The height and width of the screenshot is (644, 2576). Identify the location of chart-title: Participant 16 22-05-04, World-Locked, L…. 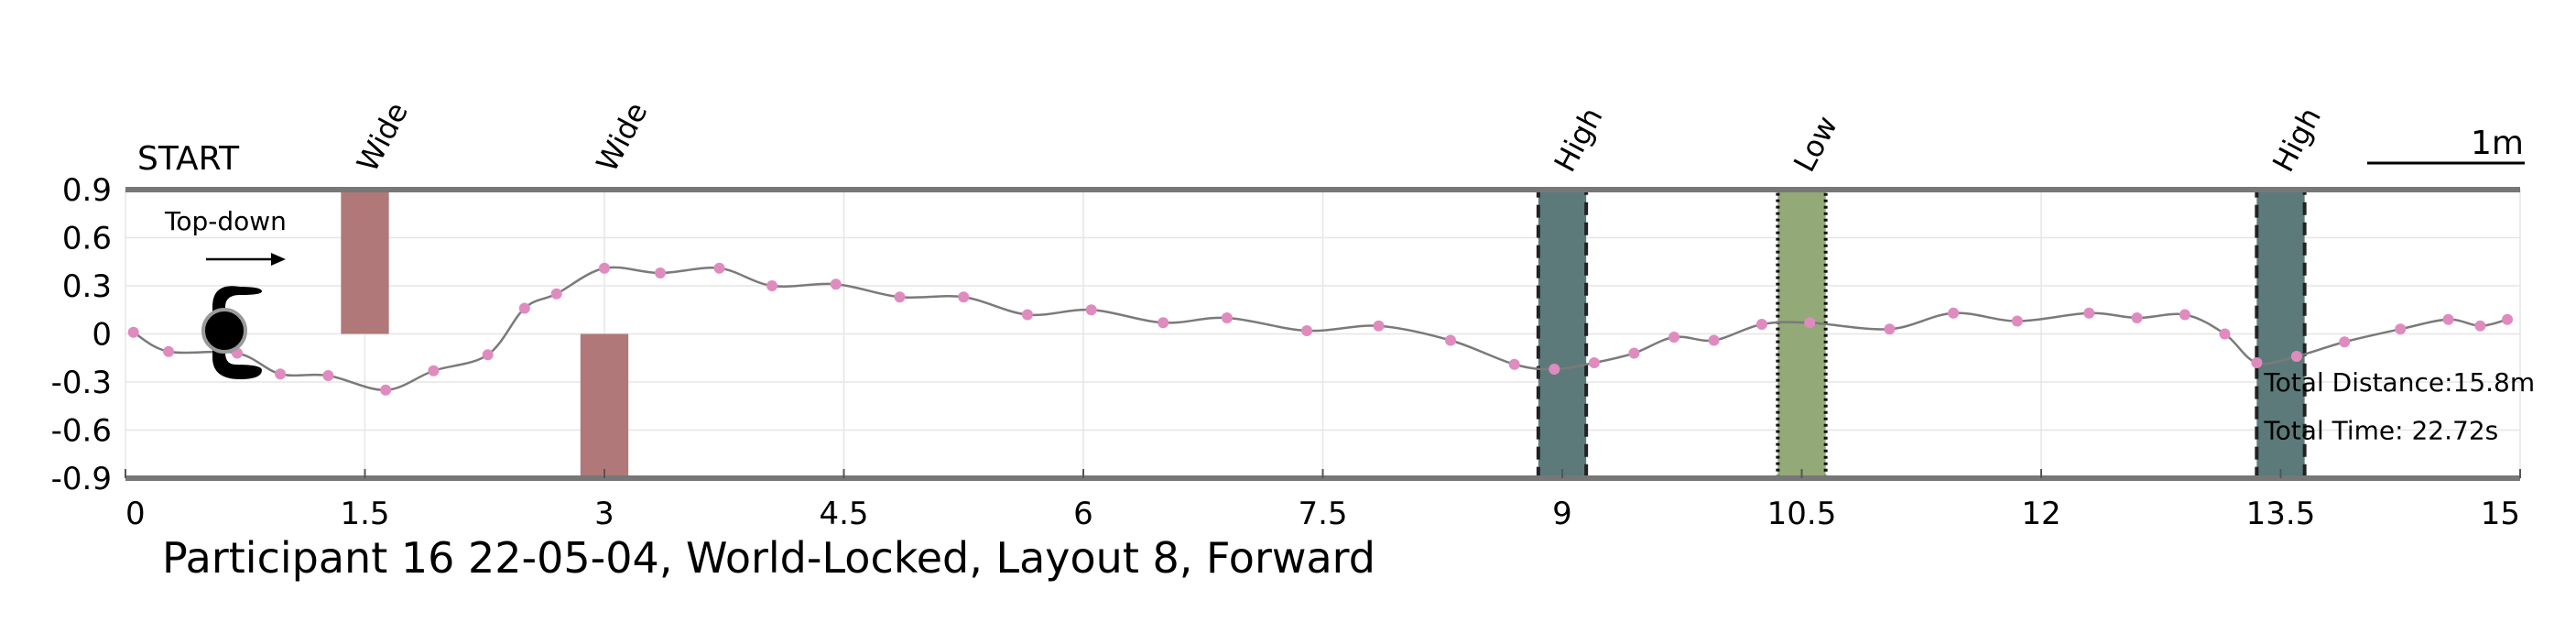
(768, 558).